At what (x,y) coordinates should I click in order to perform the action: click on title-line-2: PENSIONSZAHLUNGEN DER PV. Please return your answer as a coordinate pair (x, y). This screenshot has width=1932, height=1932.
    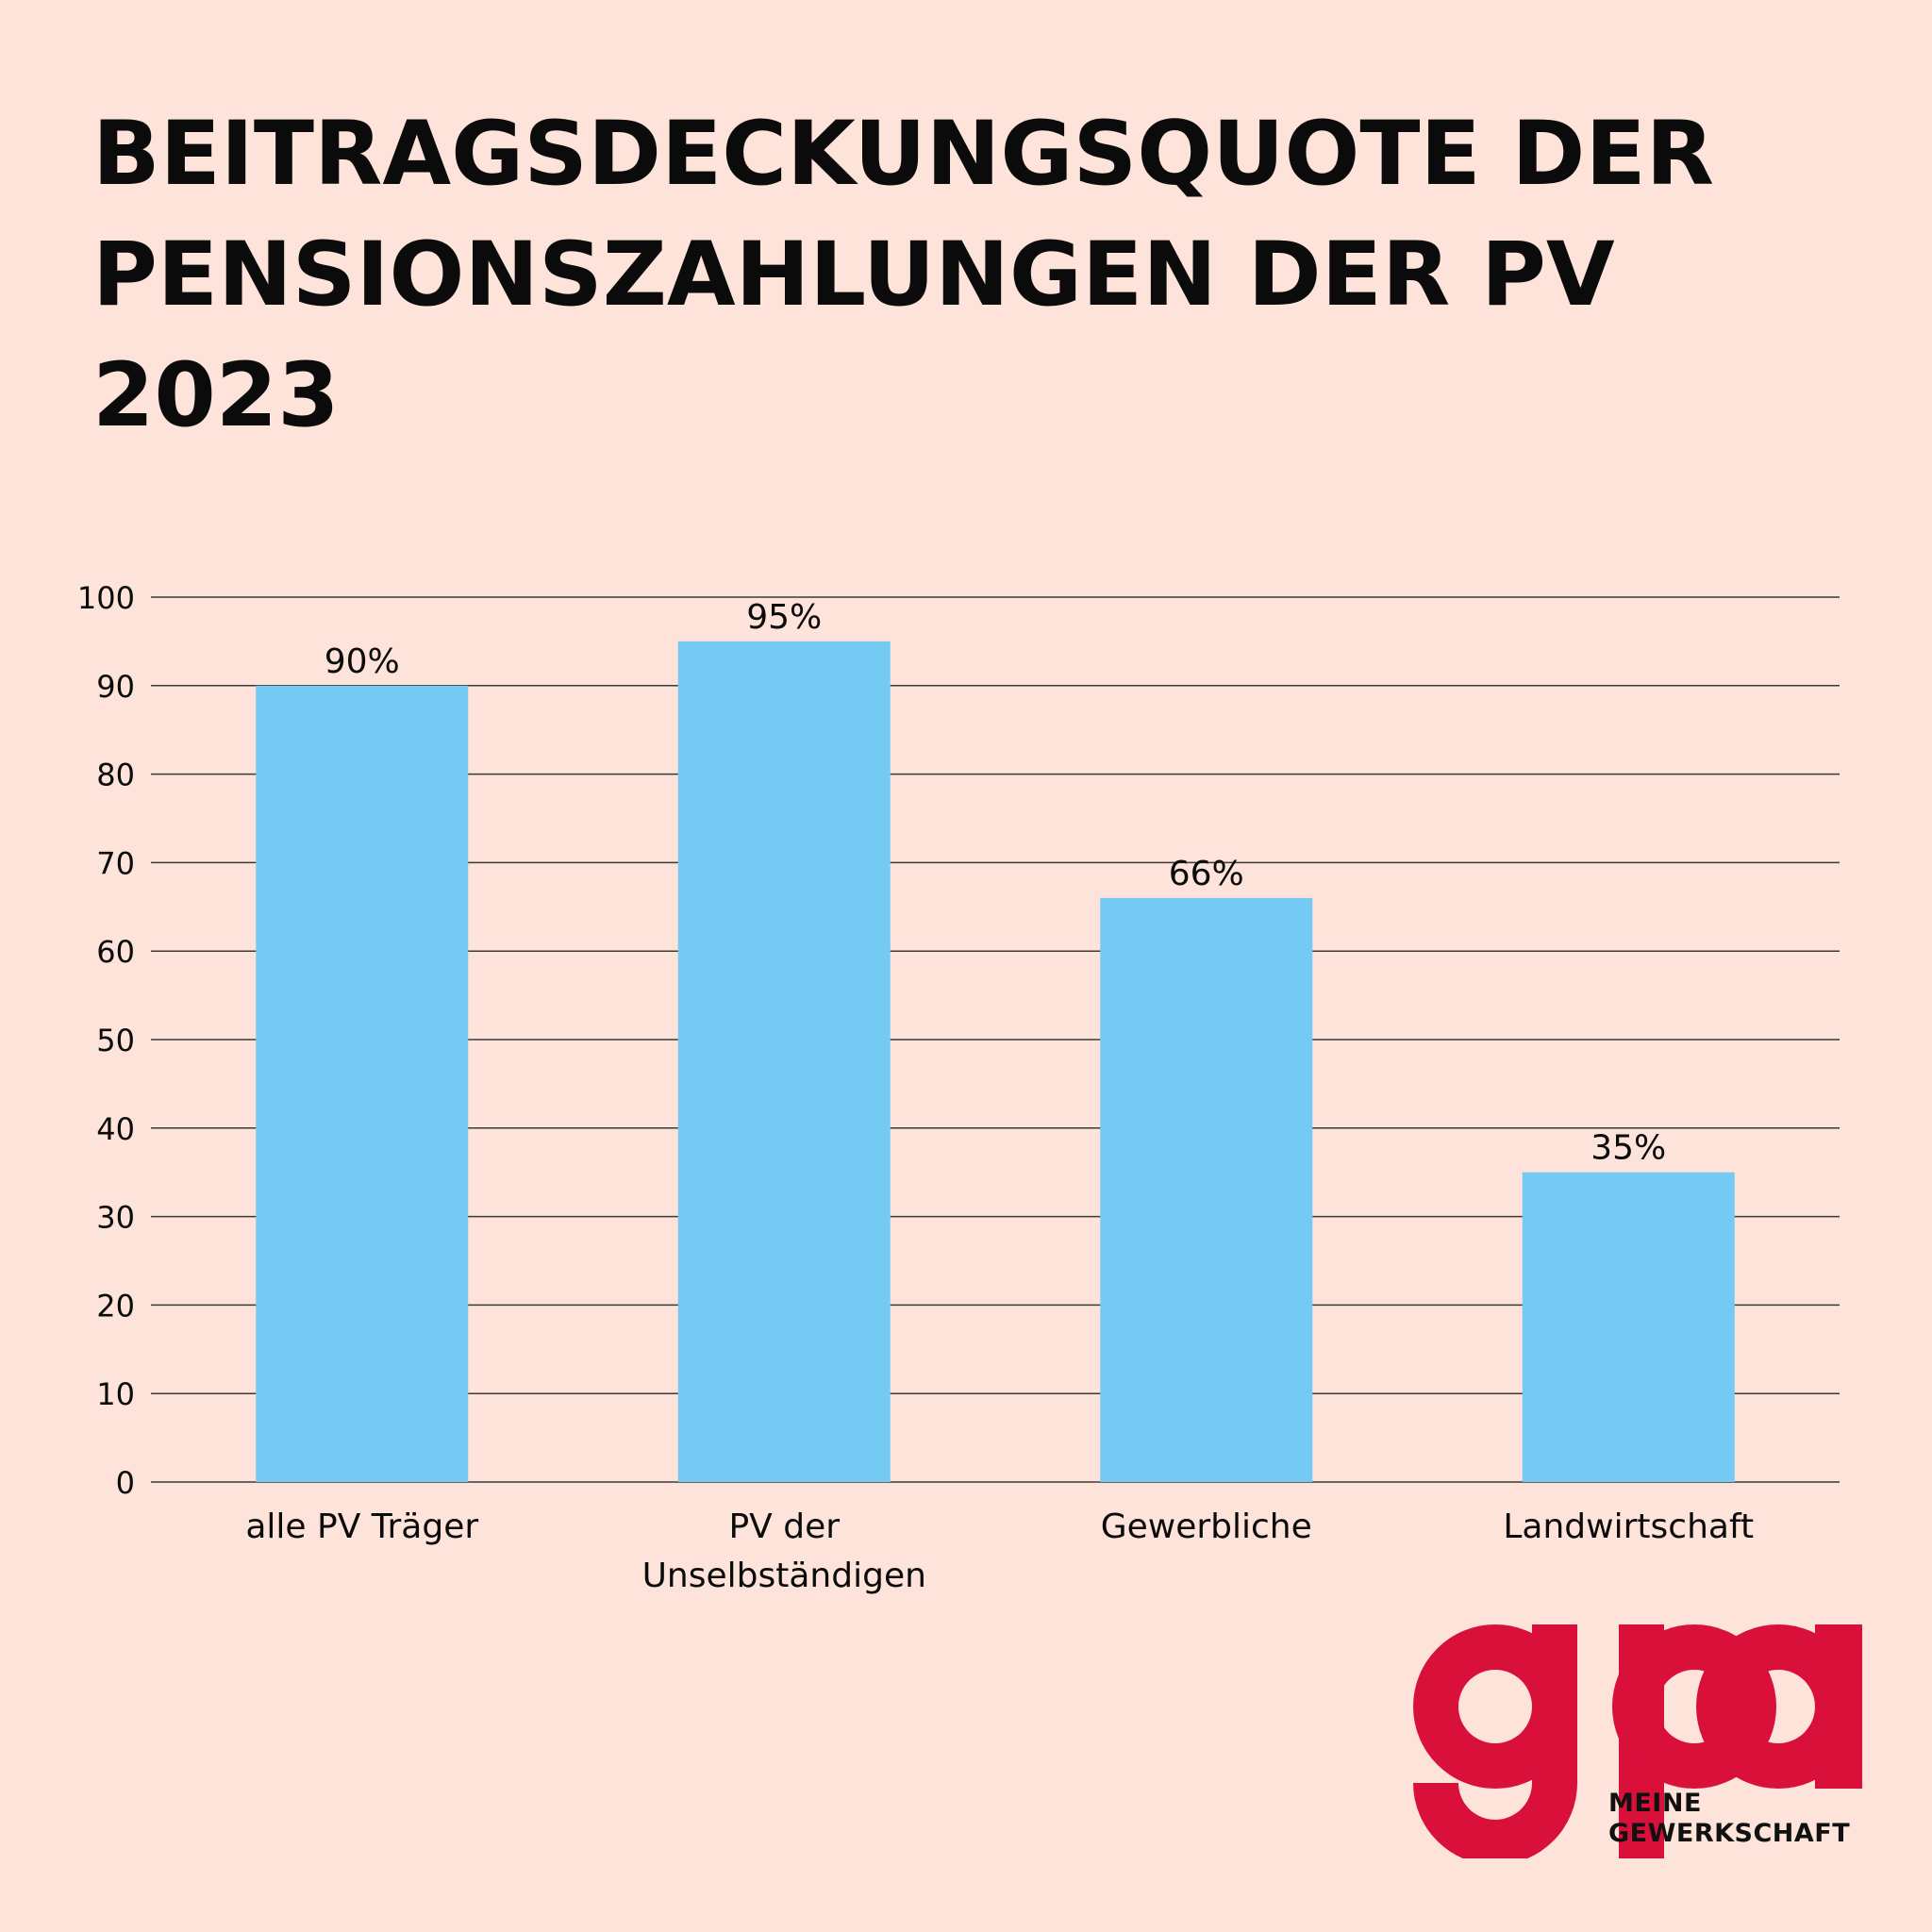
    Looking at the image, I should click on (854, 275).